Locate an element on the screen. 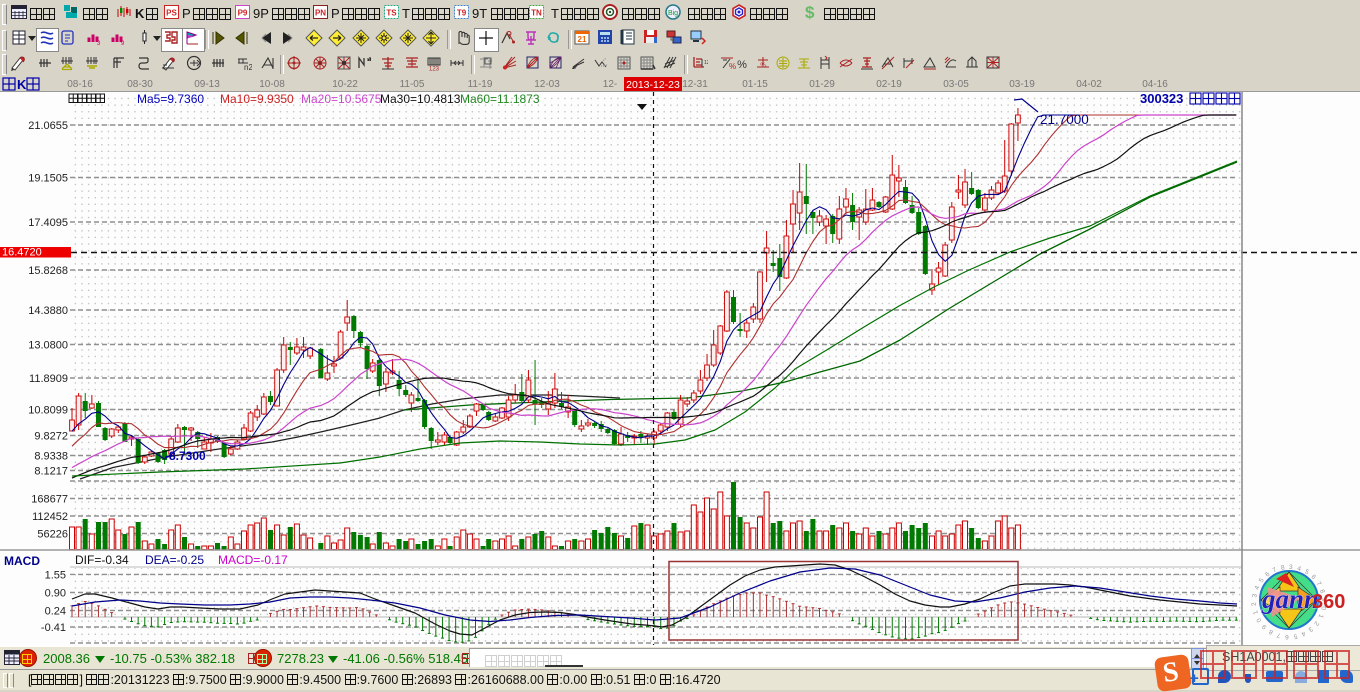 The height and width of the screenshot is (692, 1360). svg-text: 168677 is located at coordinates (49, 500).